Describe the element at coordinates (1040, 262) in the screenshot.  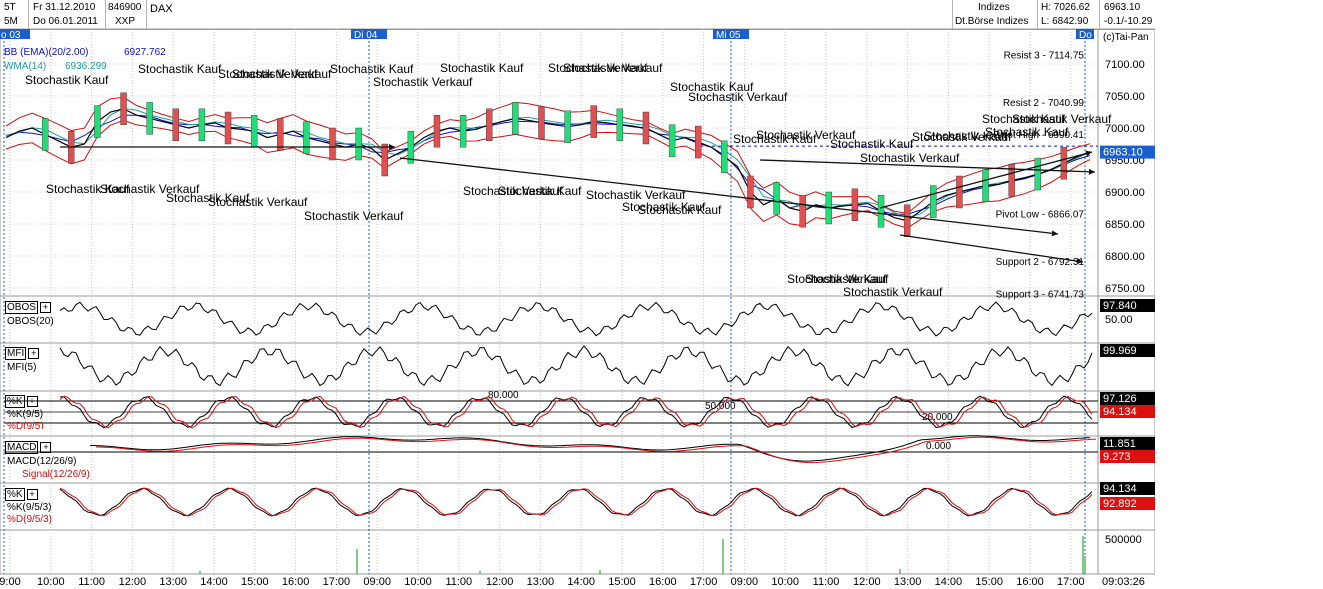
I see `level-label: Support 2 - 6792.31` at that location.